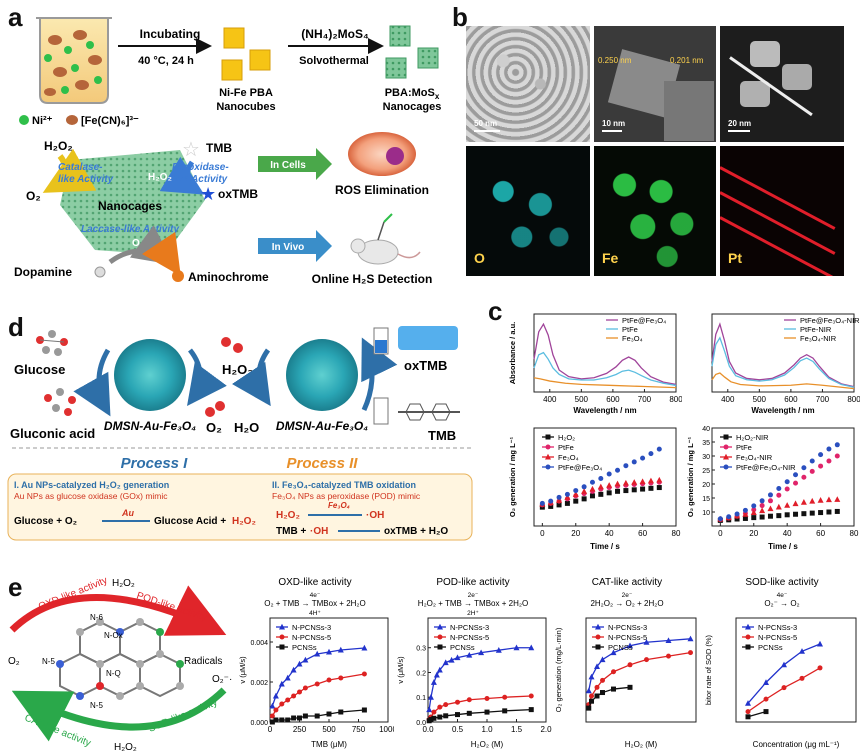 Image resolution: width=865 pixels, height=752 pixels. Describe the element at coordinates (760, 399) in the screenshot. I see `x-tick-label: 500` at that location.